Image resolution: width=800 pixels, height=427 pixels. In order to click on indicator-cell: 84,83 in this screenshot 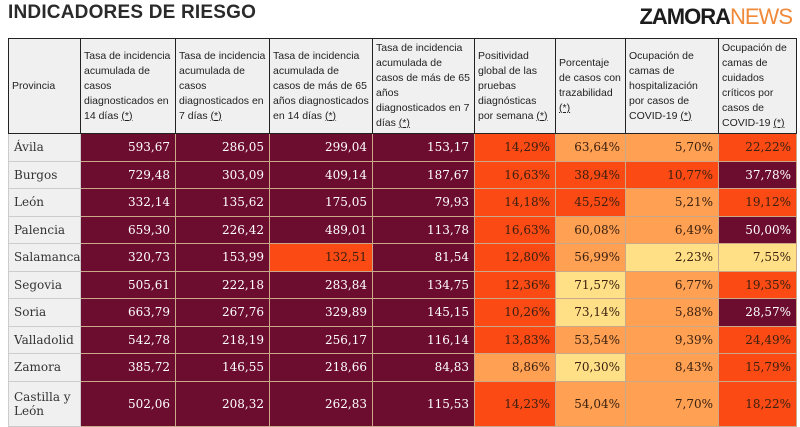, I will do `click(423, 367)`.